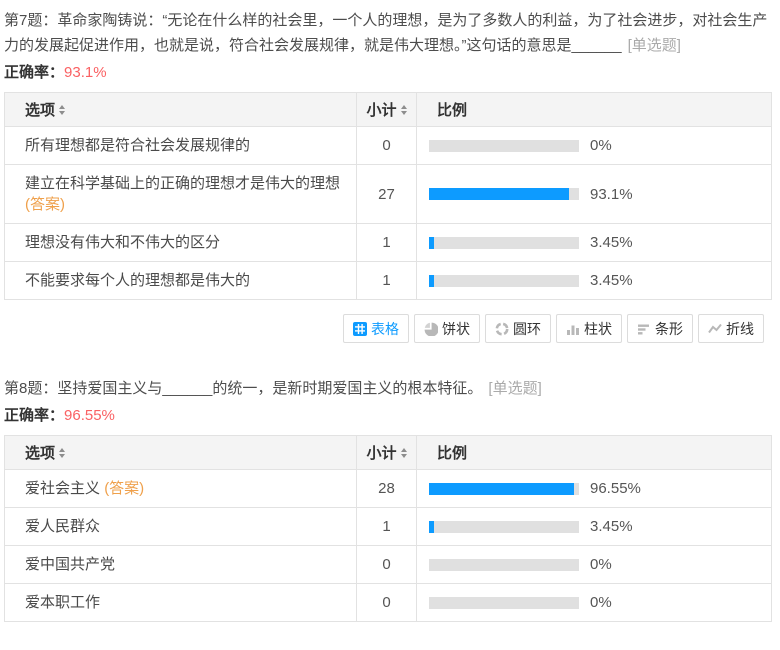 This screenshot has width=780, height=650. What do you see at coordinates (243, 388) in the screenshot?
I see `question-8-title-text: 第8题：坚持爱国主义与______的统一，是新时期爱国主义的根本特征。` at bounding box center [243, 388].